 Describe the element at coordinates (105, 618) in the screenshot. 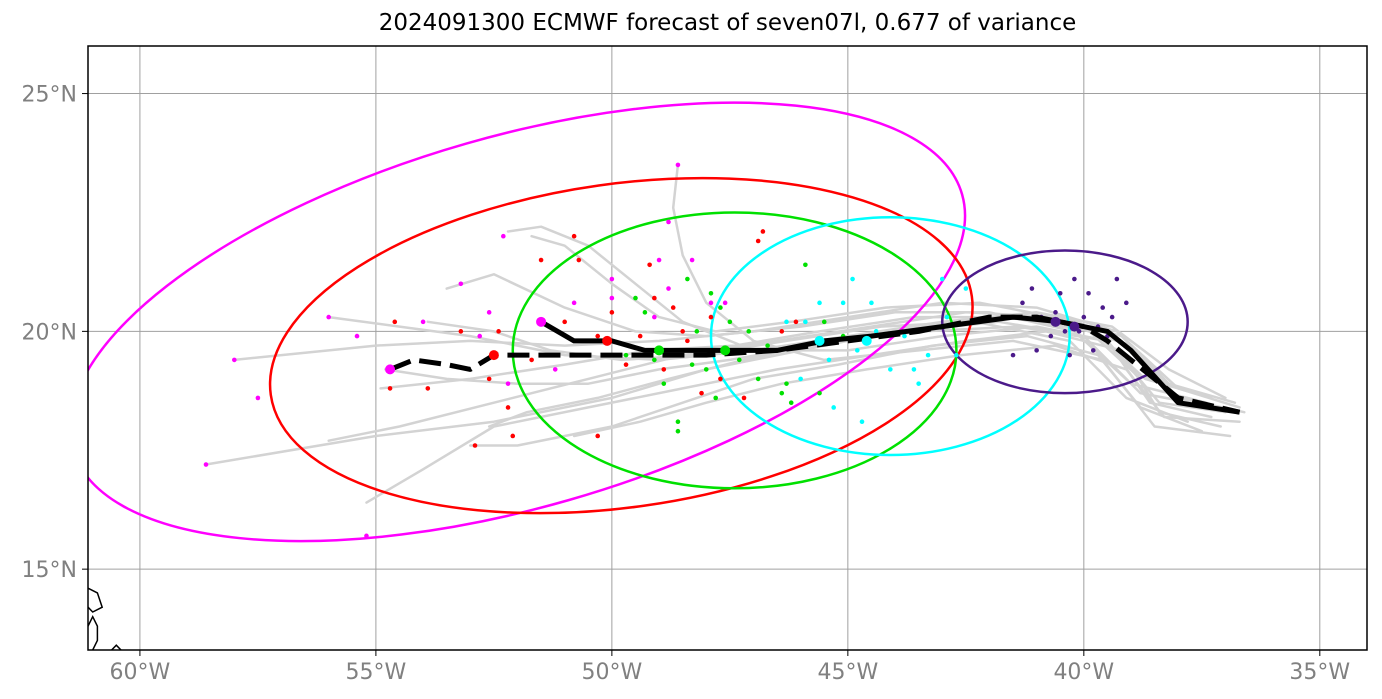

I see `coastlines` at that location.